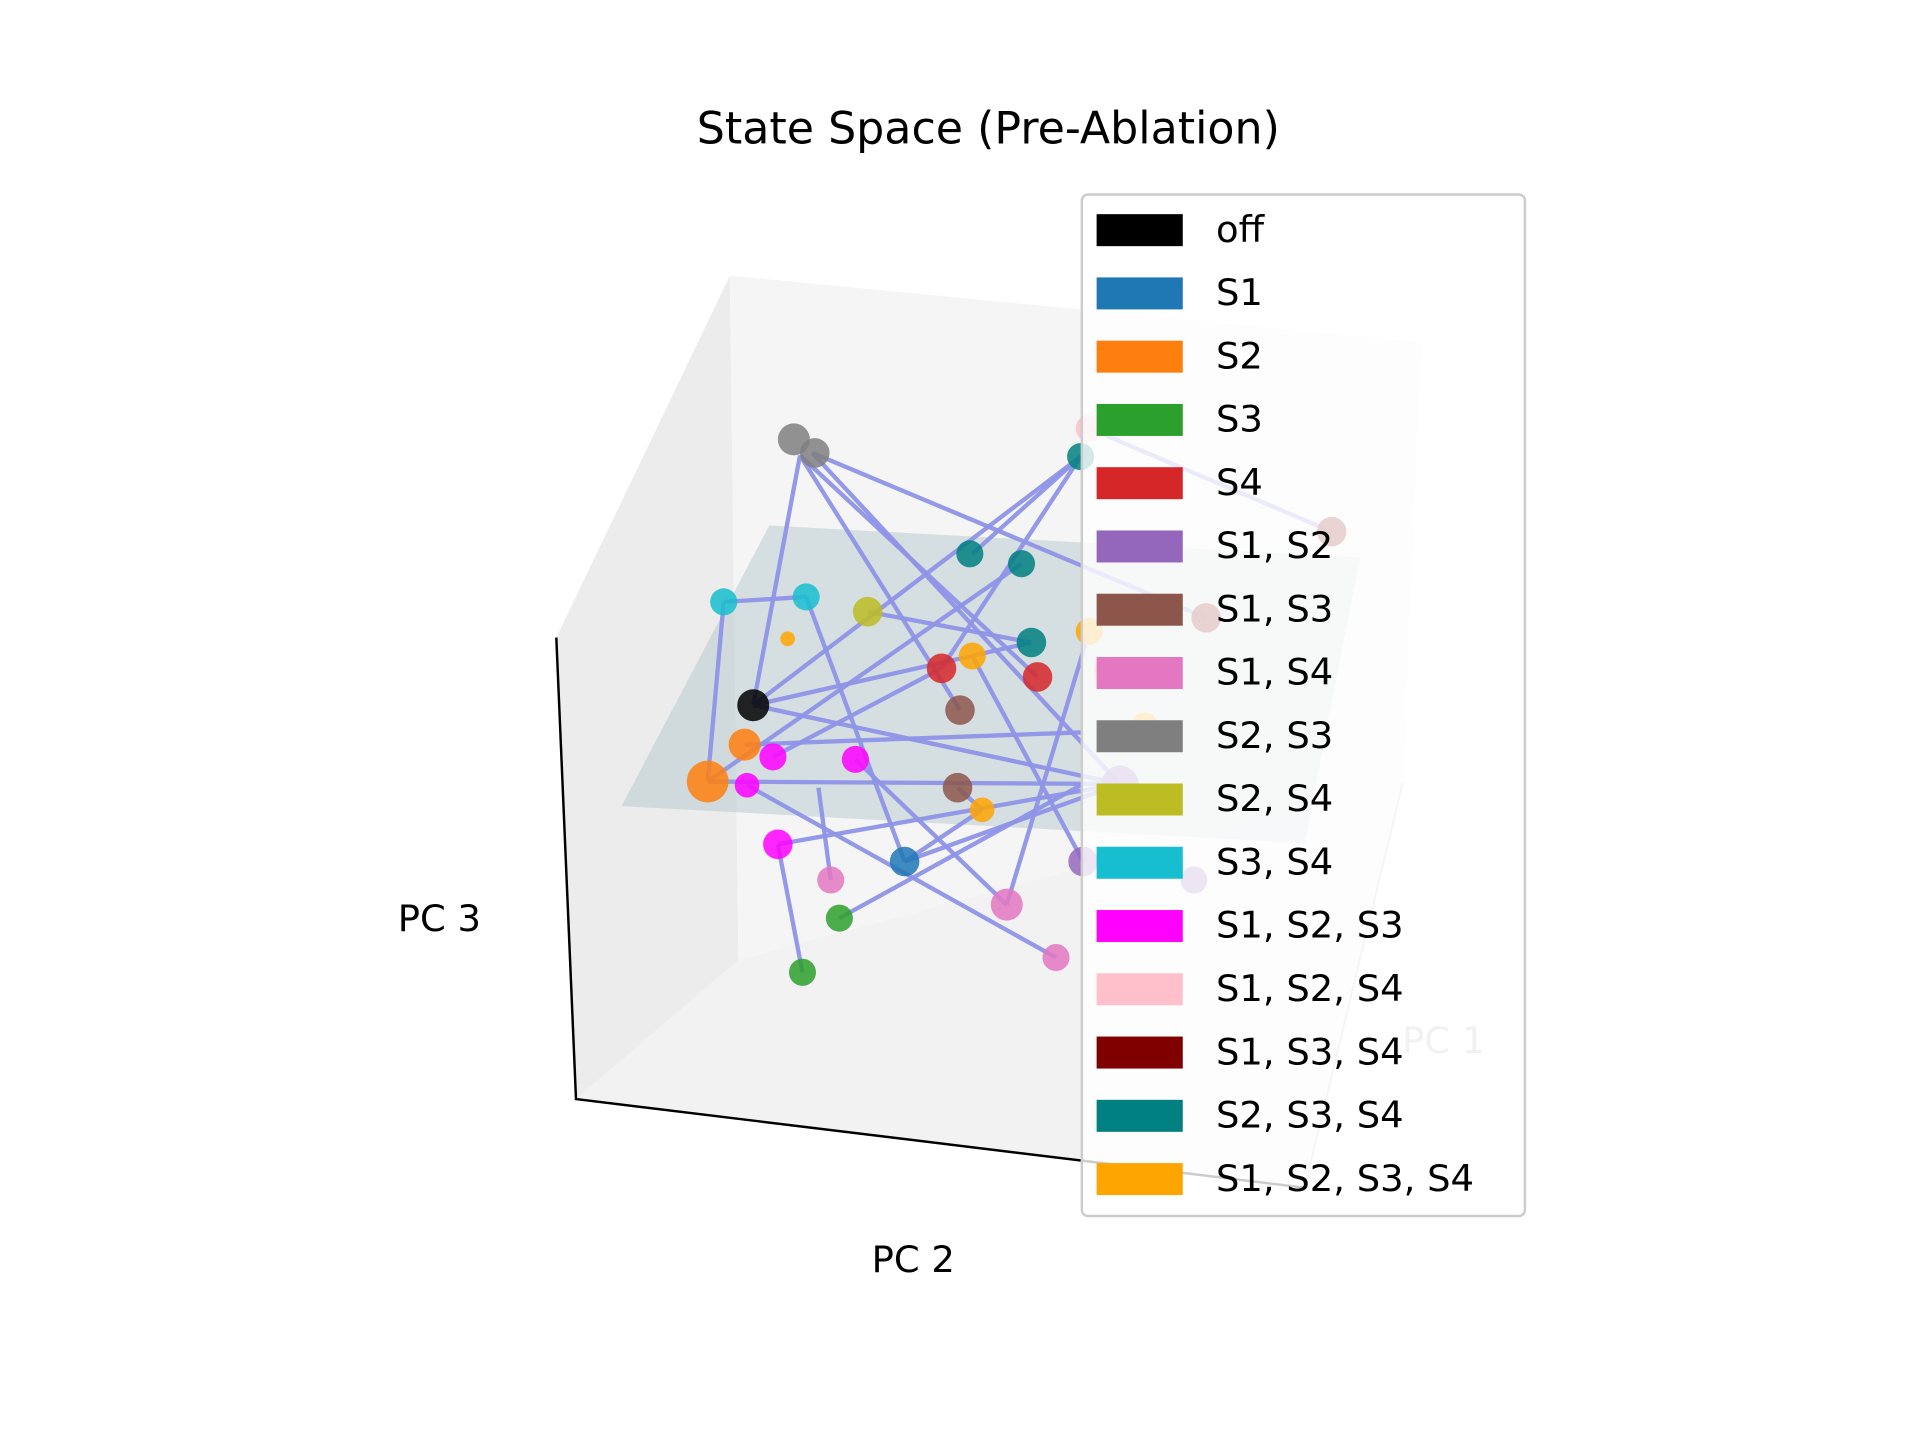 This screenshot has width=1920, height=1440. What do you see at coordinates (1274, 672) in the screenshot?
I see `legend-label: S1, S4` at bounding box center [1274, 672].